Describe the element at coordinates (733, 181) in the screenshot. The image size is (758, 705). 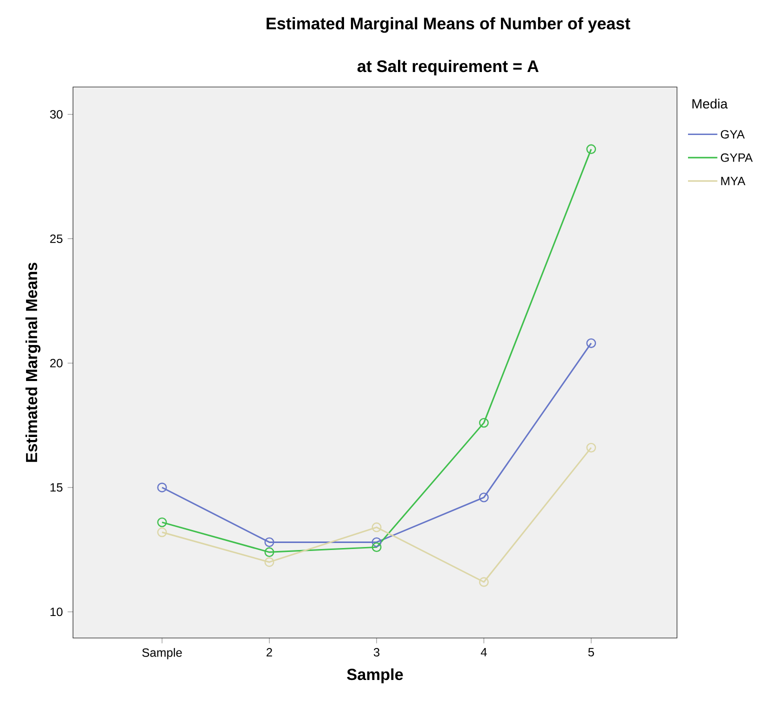
I see `legend-label: MYA` at that location.